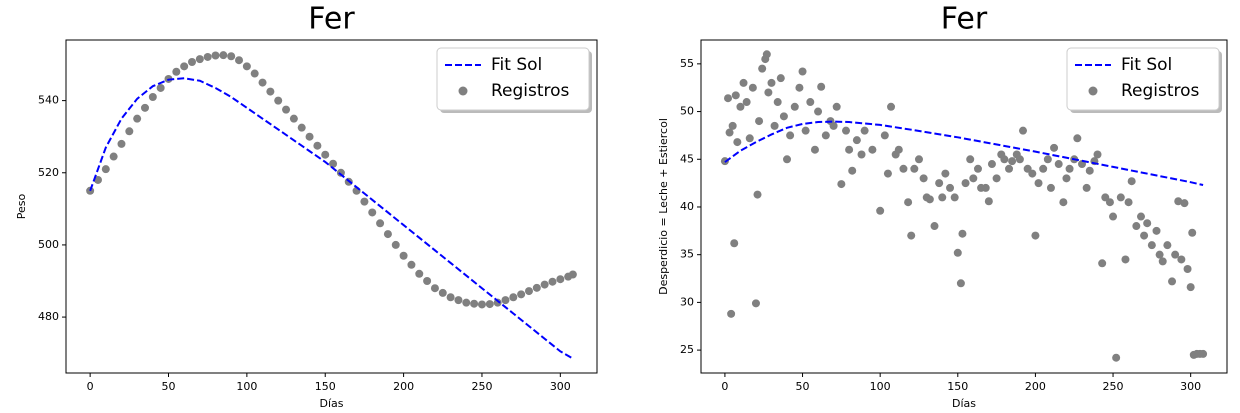  Describe the element at coordinates (332, 403) in the screenshot. I see `x-axis-label: Días` at that location.